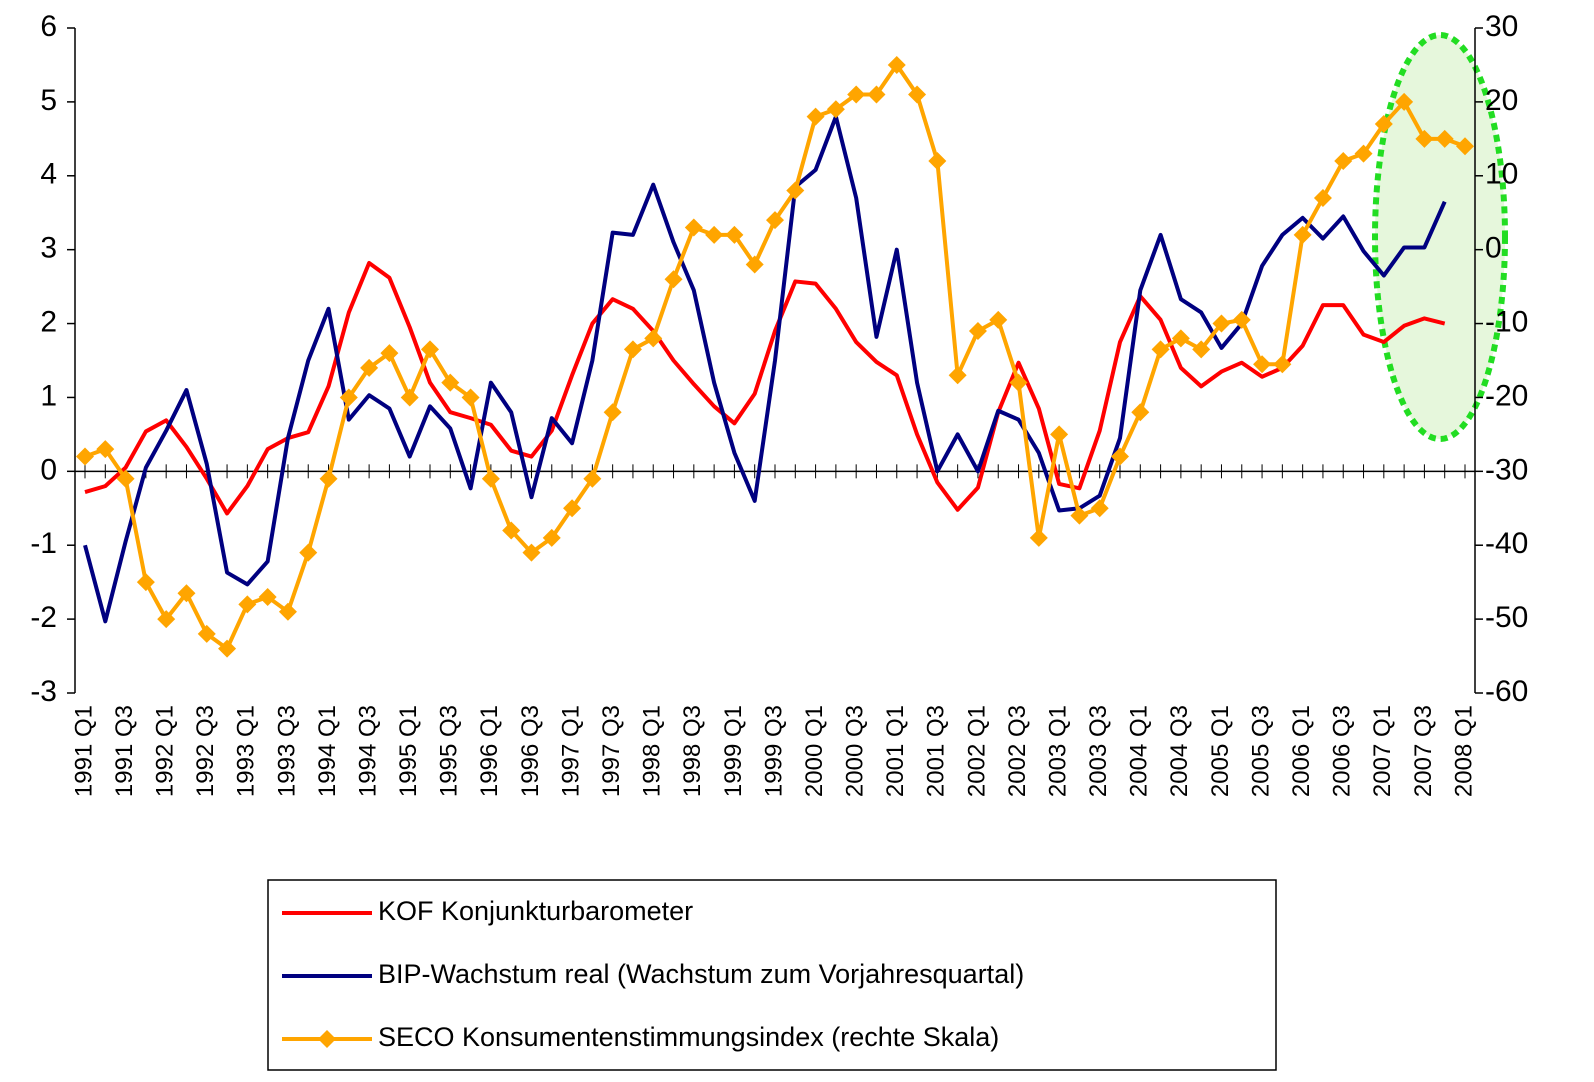 The height and width of the screenshot is (1082, 1594). What do you see at coordinates (165, 751) in the screenshot?
I see `x-tick-label: 1992 Q1` at bounding box center [165, 751].